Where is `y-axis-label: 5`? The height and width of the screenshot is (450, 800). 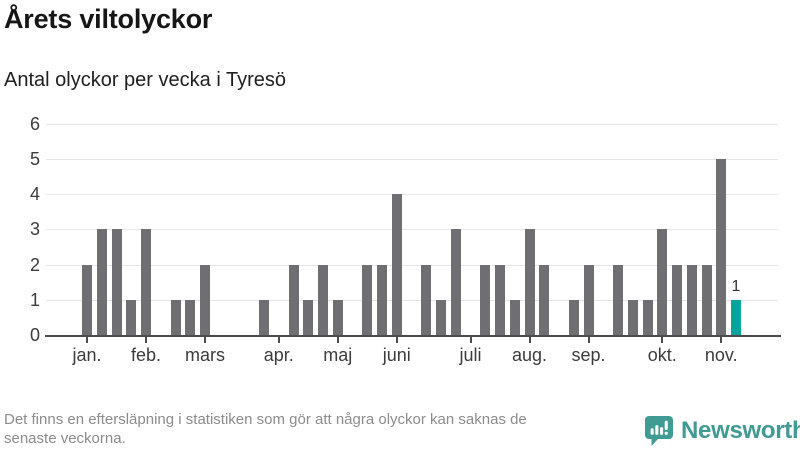 y-axis-label: 5 is located at coordinates (34, 159).